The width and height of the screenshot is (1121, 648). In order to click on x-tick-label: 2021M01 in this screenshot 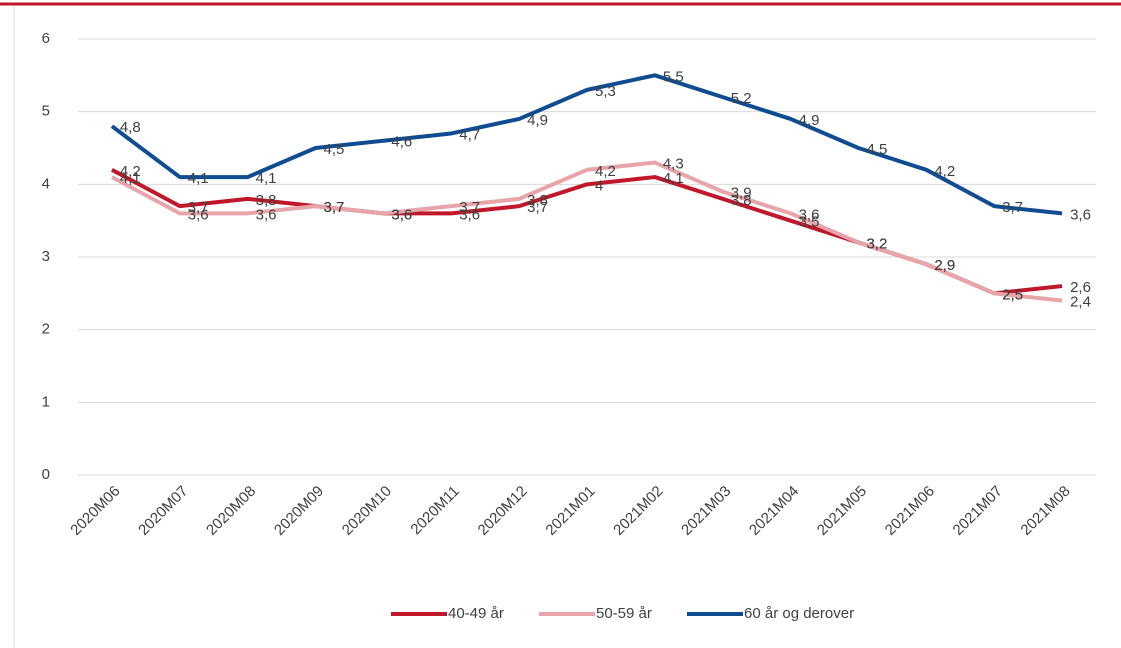, I will do `click(570, 511)`.